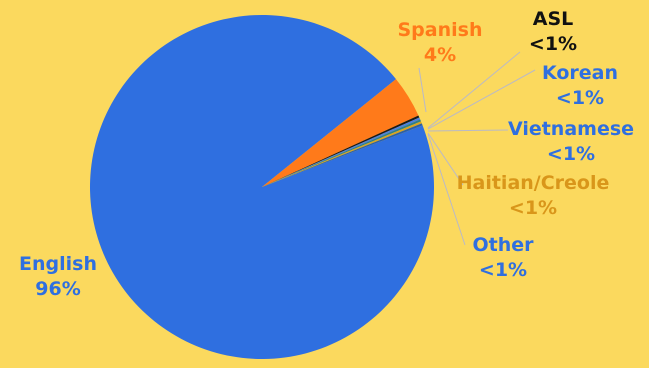  What do you see at coordinates (571, 129) in the screenshot?
I see `slice-label-name-vietnamese: Vietnamese` at bounding box center [571, 129].